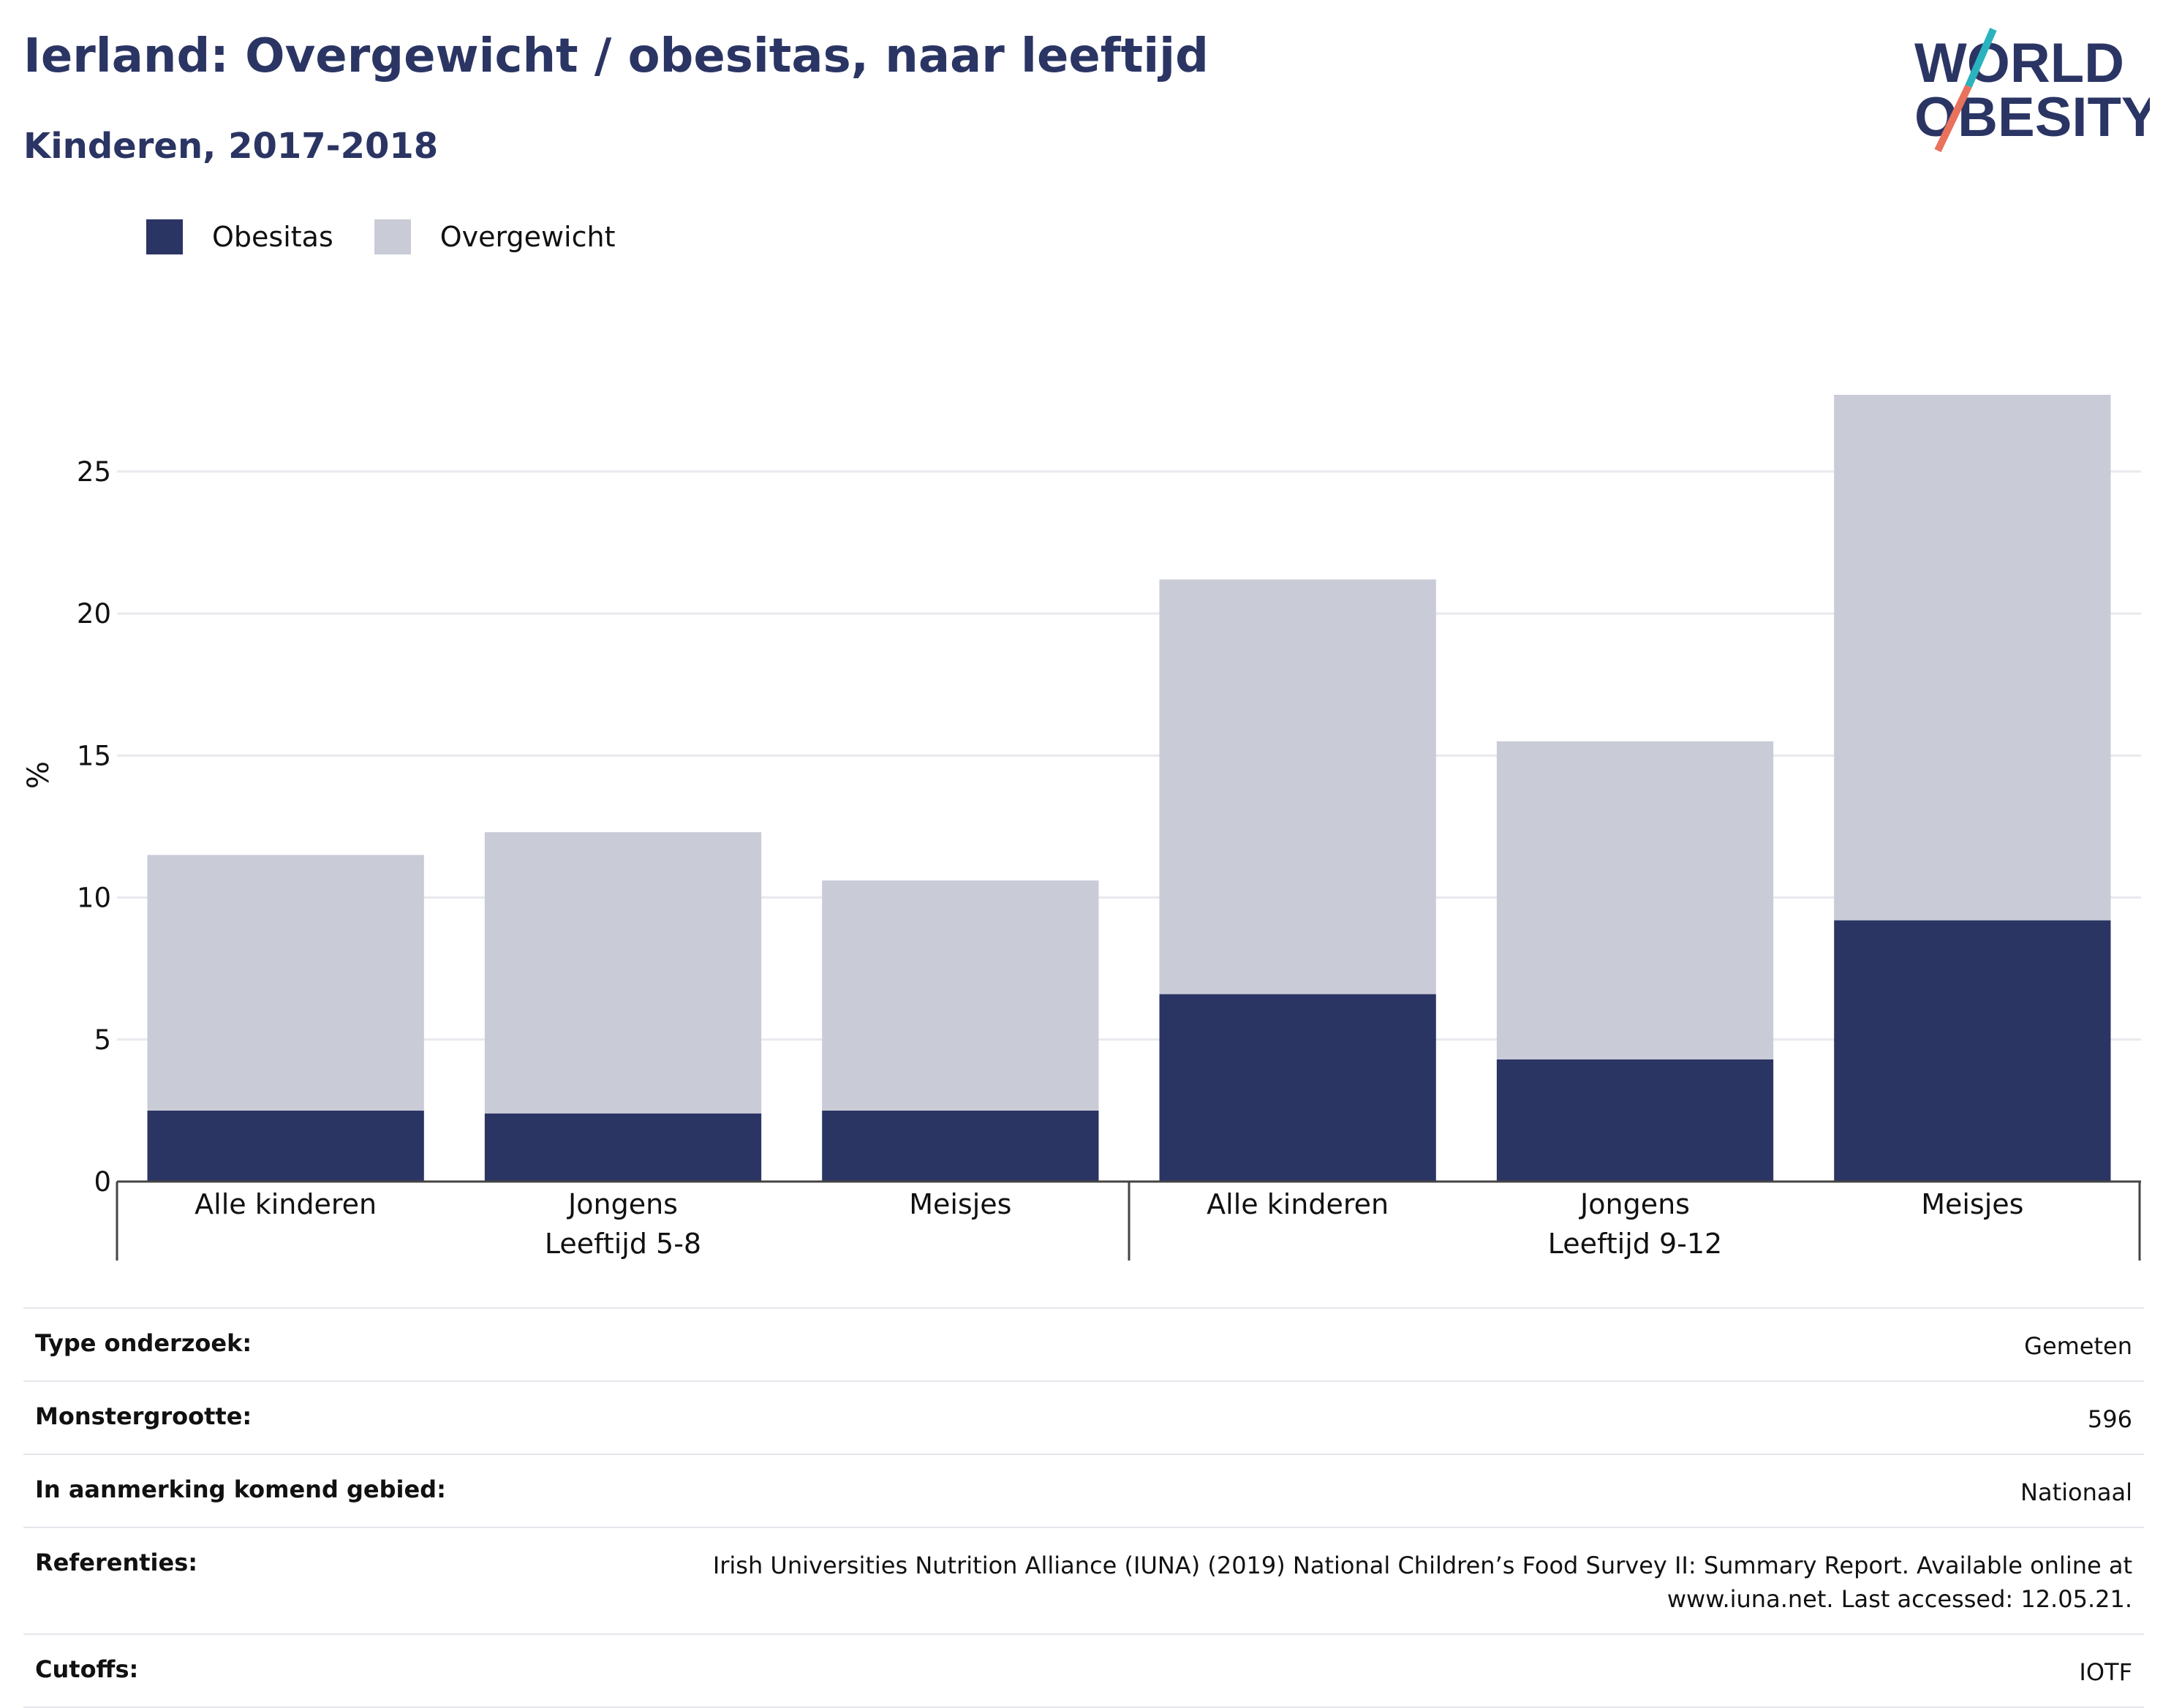 The width and height of the screenshot is (2163, 1708). Describe the element at coordinates (1981, 58) in the screenshot. I see `logo-slash-top` at that location.